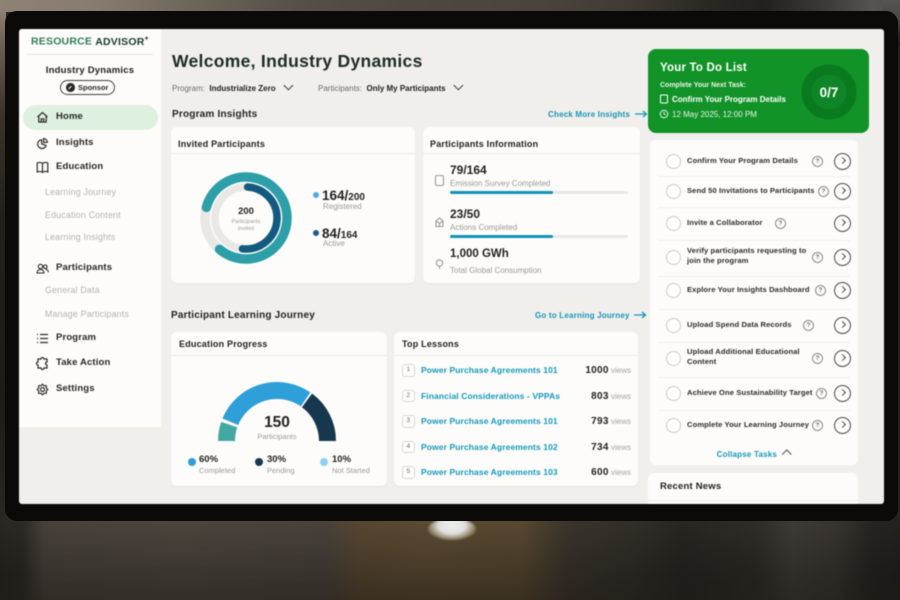  What do you see at coordinates (246, 211) in the screenshot?
I see `svg-text: 200` at bounding box center [246, 211].